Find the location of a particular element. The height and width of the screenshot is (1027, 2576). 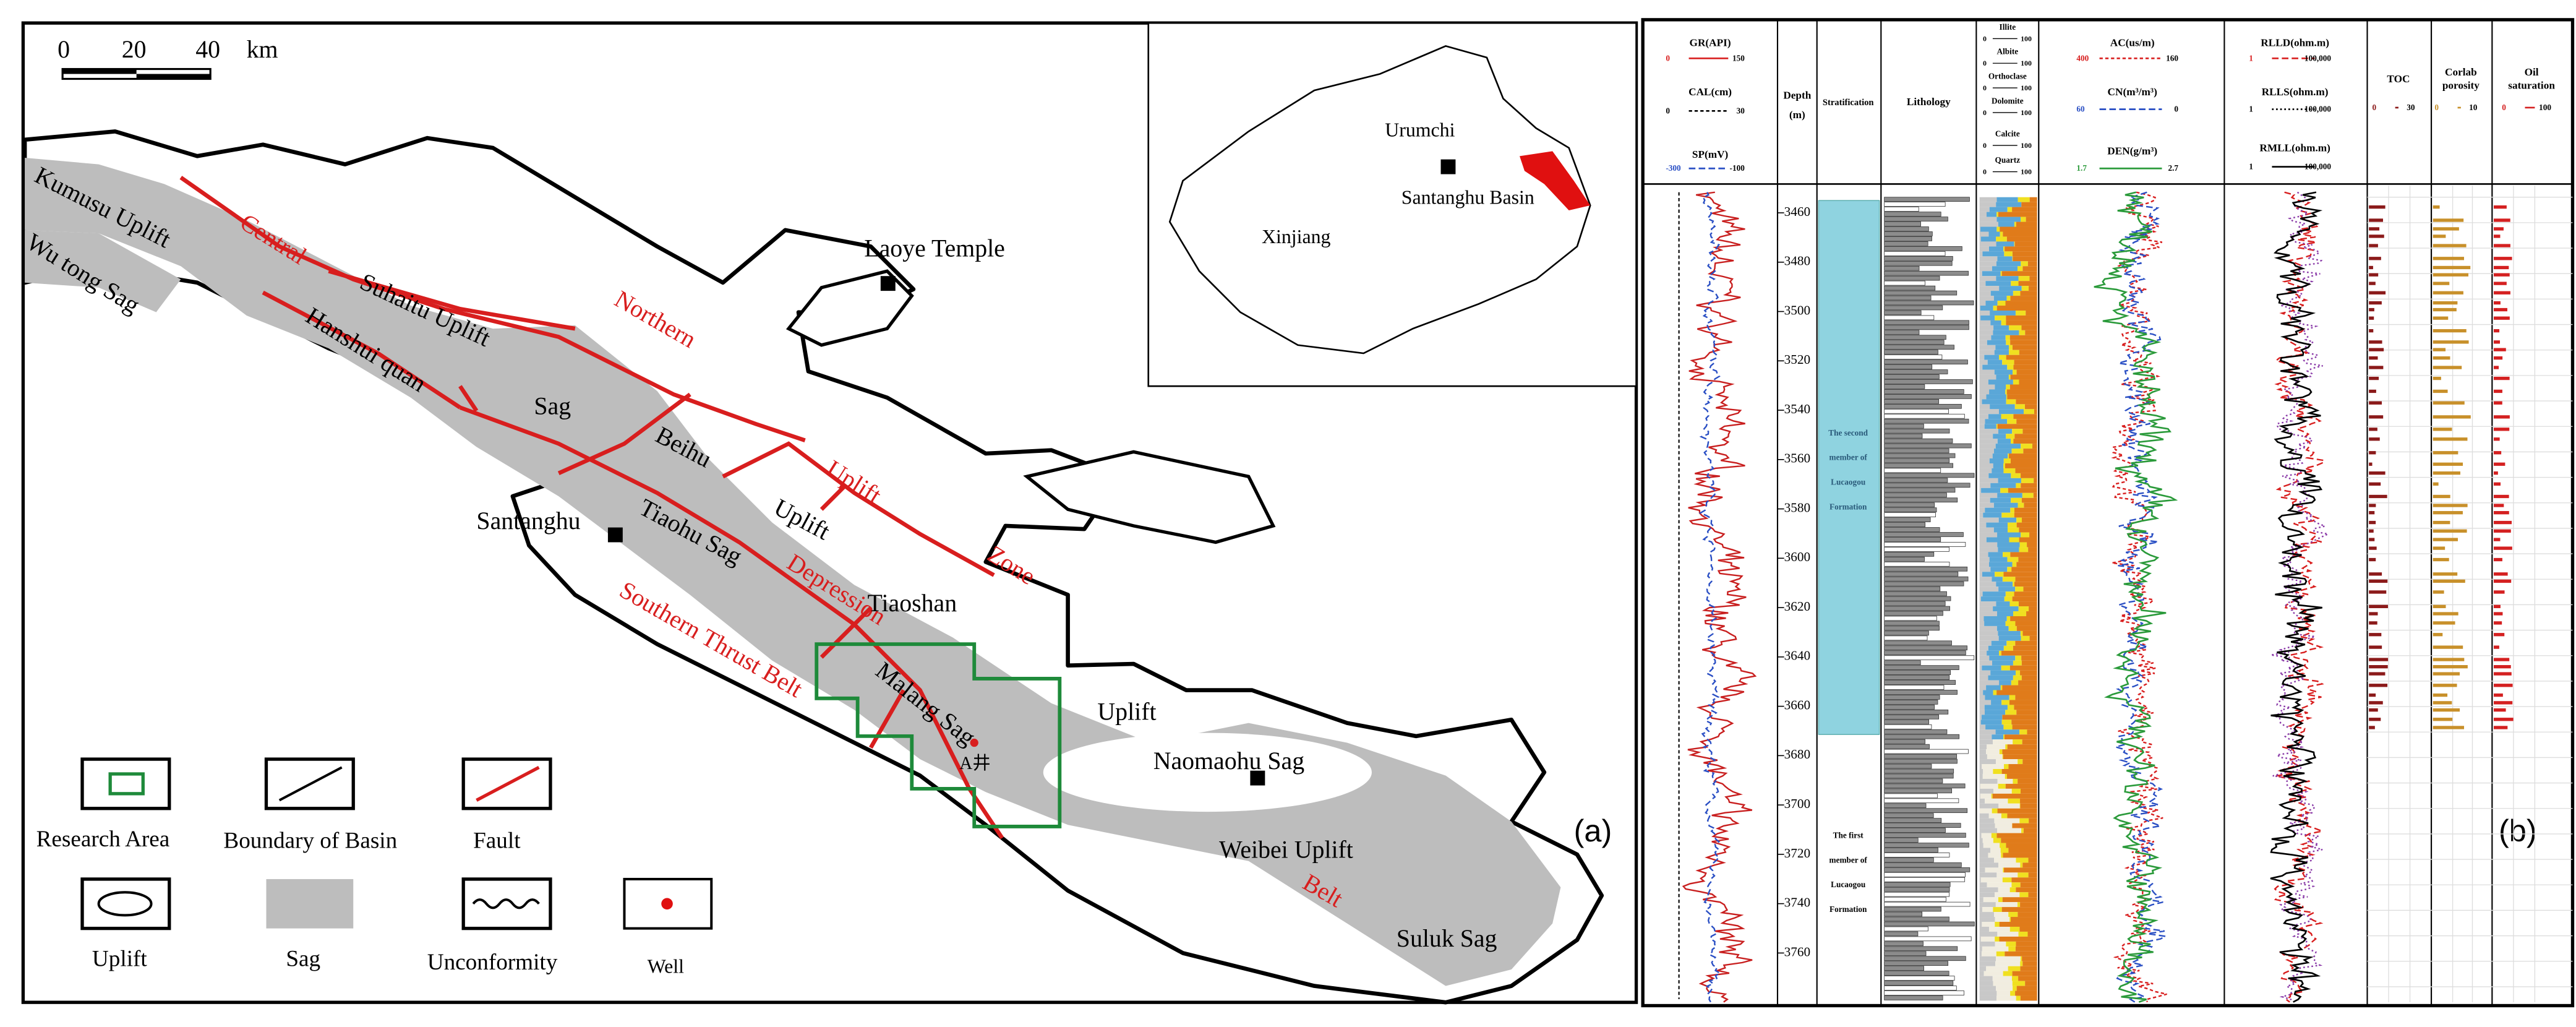

mineral-min: 0 is located at coordinates (1985, 146).